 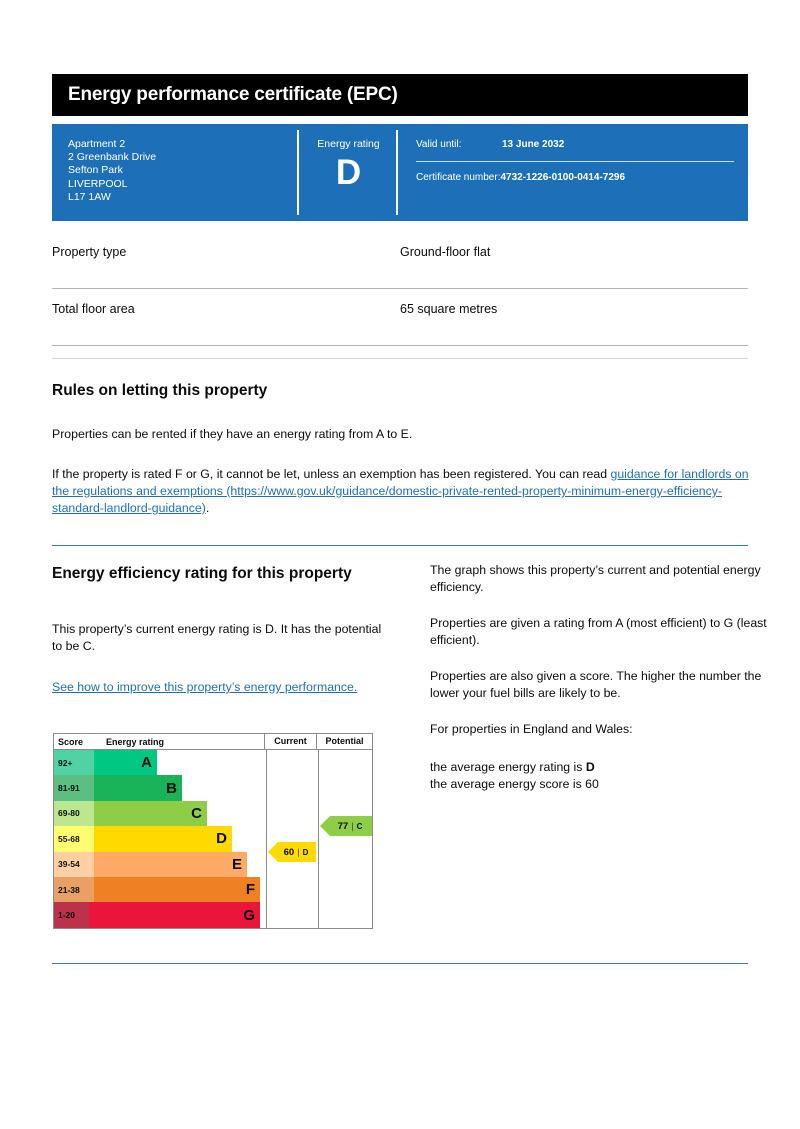 I want to click on graph-band-list: 92+ A 81-91 B 69-80 C 55-68 D 39-54 E 21-38 F 1-20 G, so click(x=157, y=839).